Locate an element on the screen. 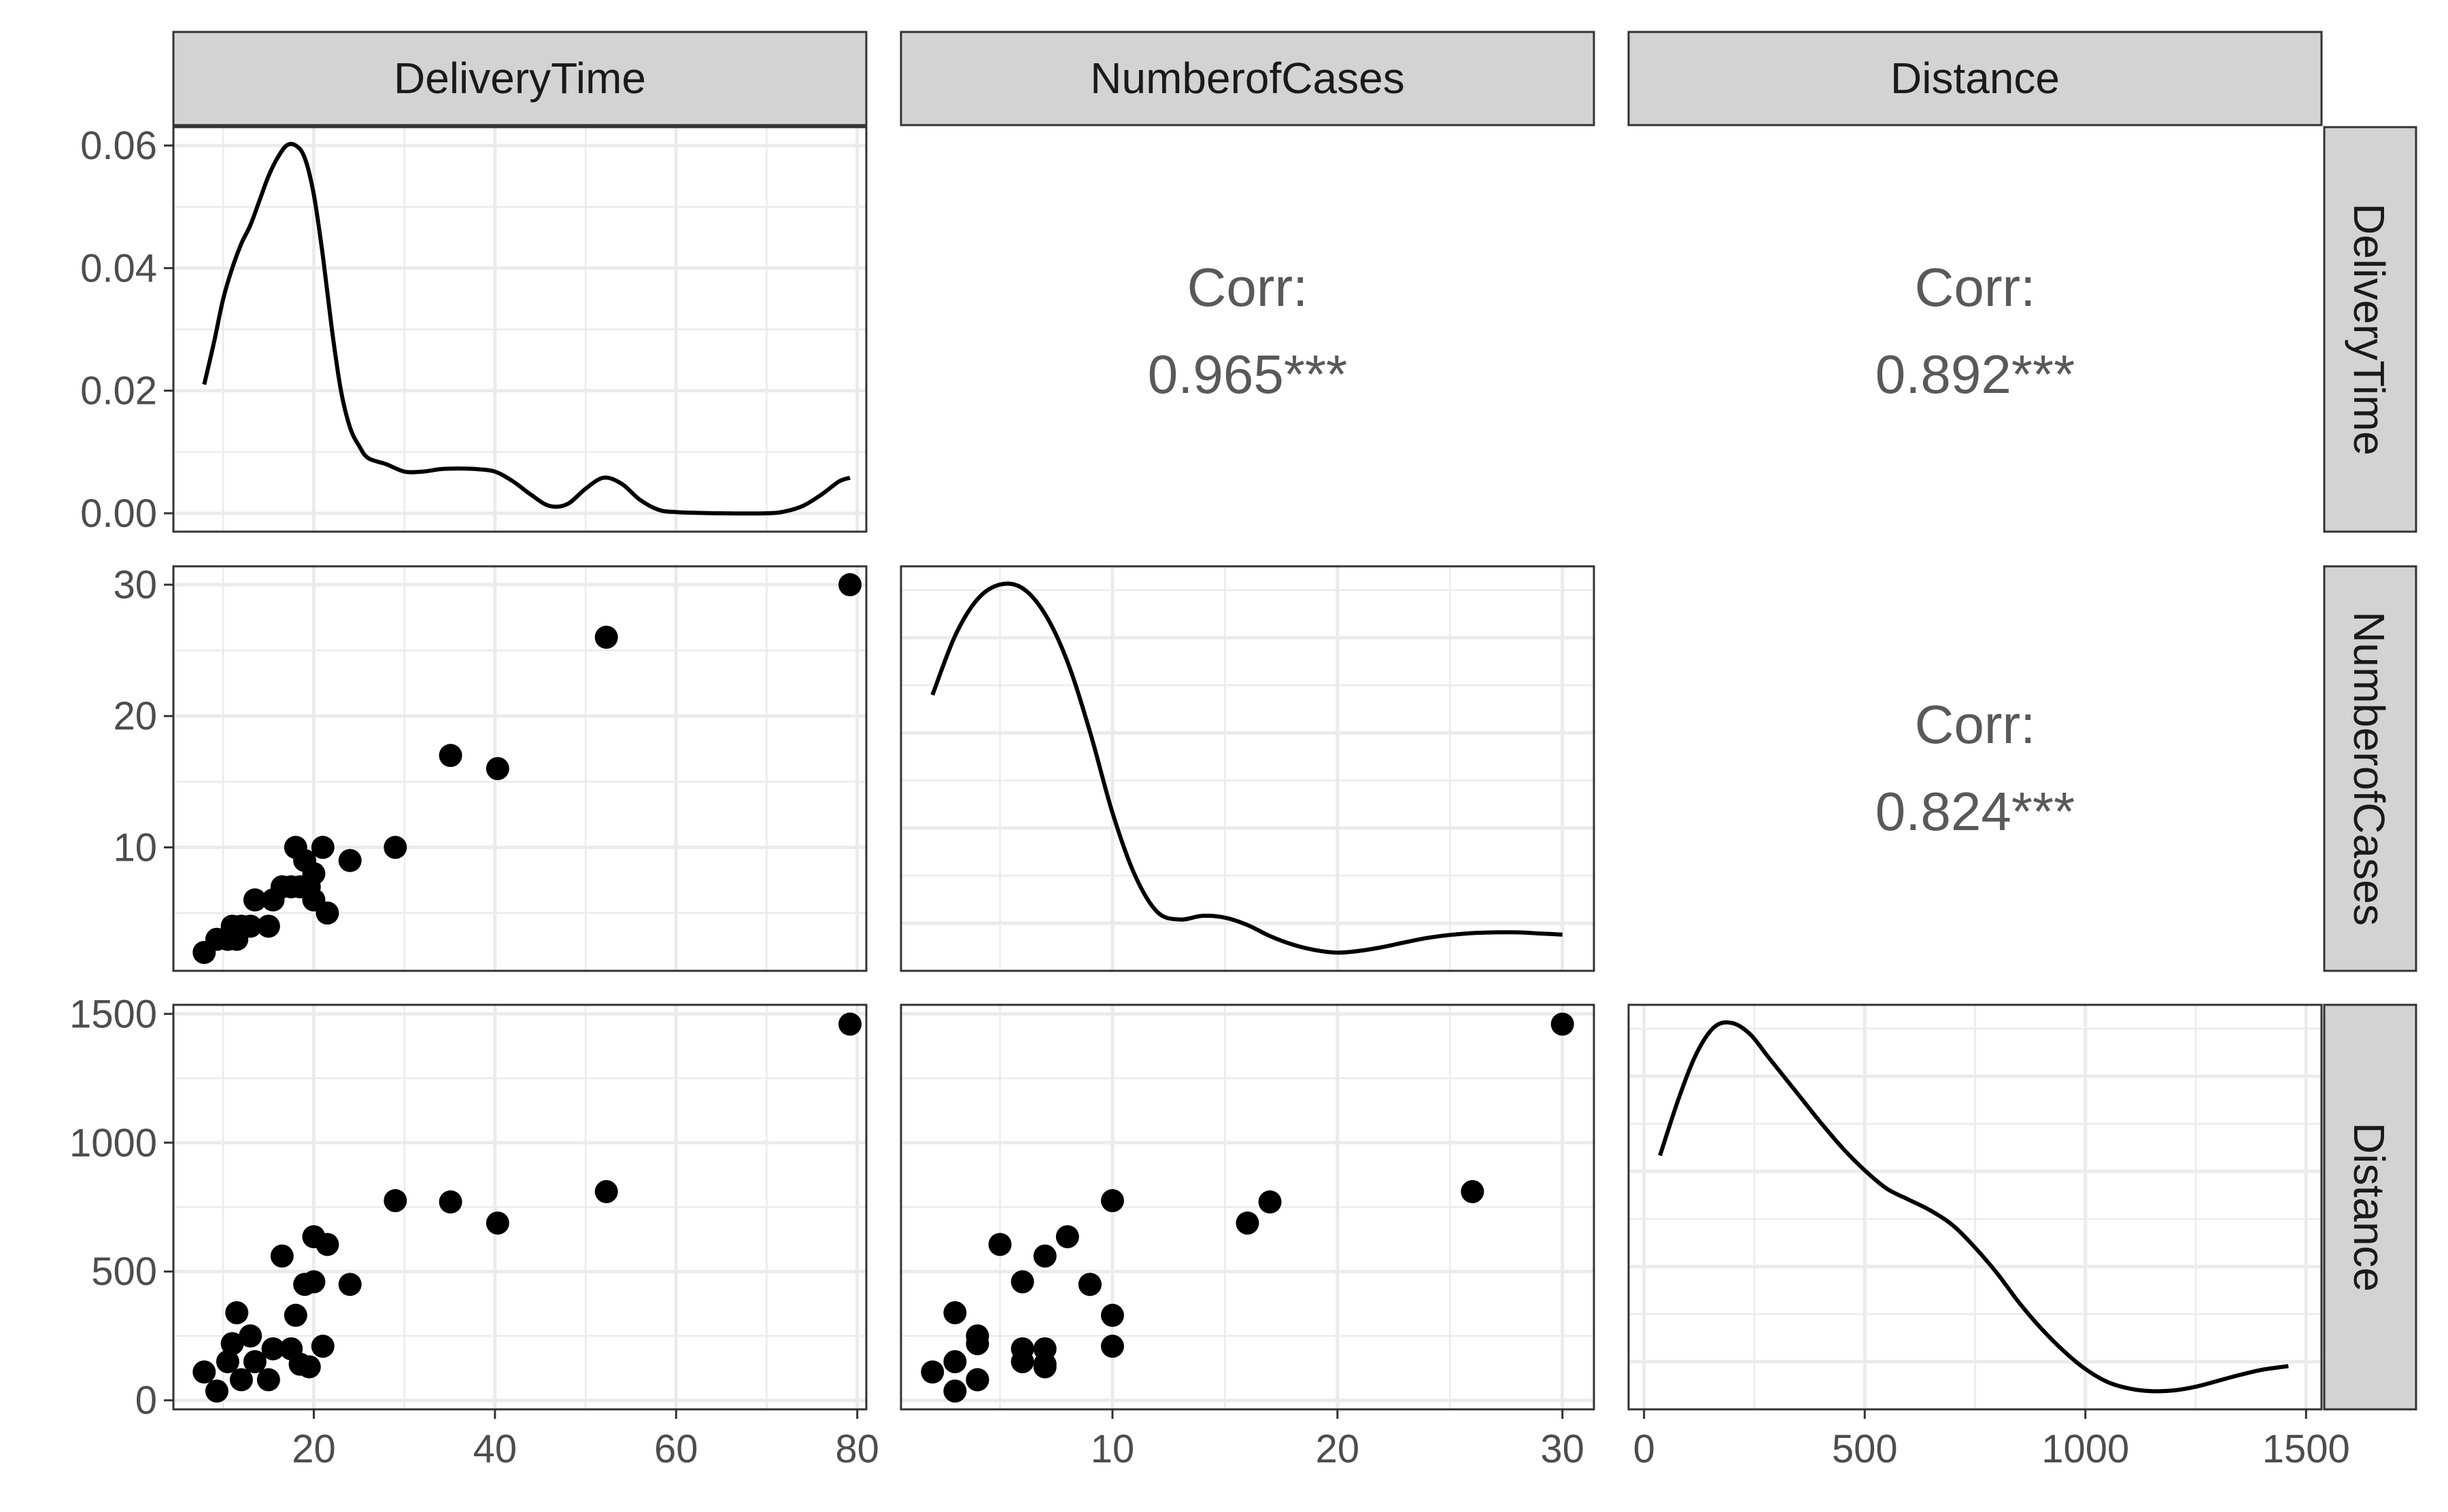  strip-col-distance: Distance is located at coordinates (1975, 78).